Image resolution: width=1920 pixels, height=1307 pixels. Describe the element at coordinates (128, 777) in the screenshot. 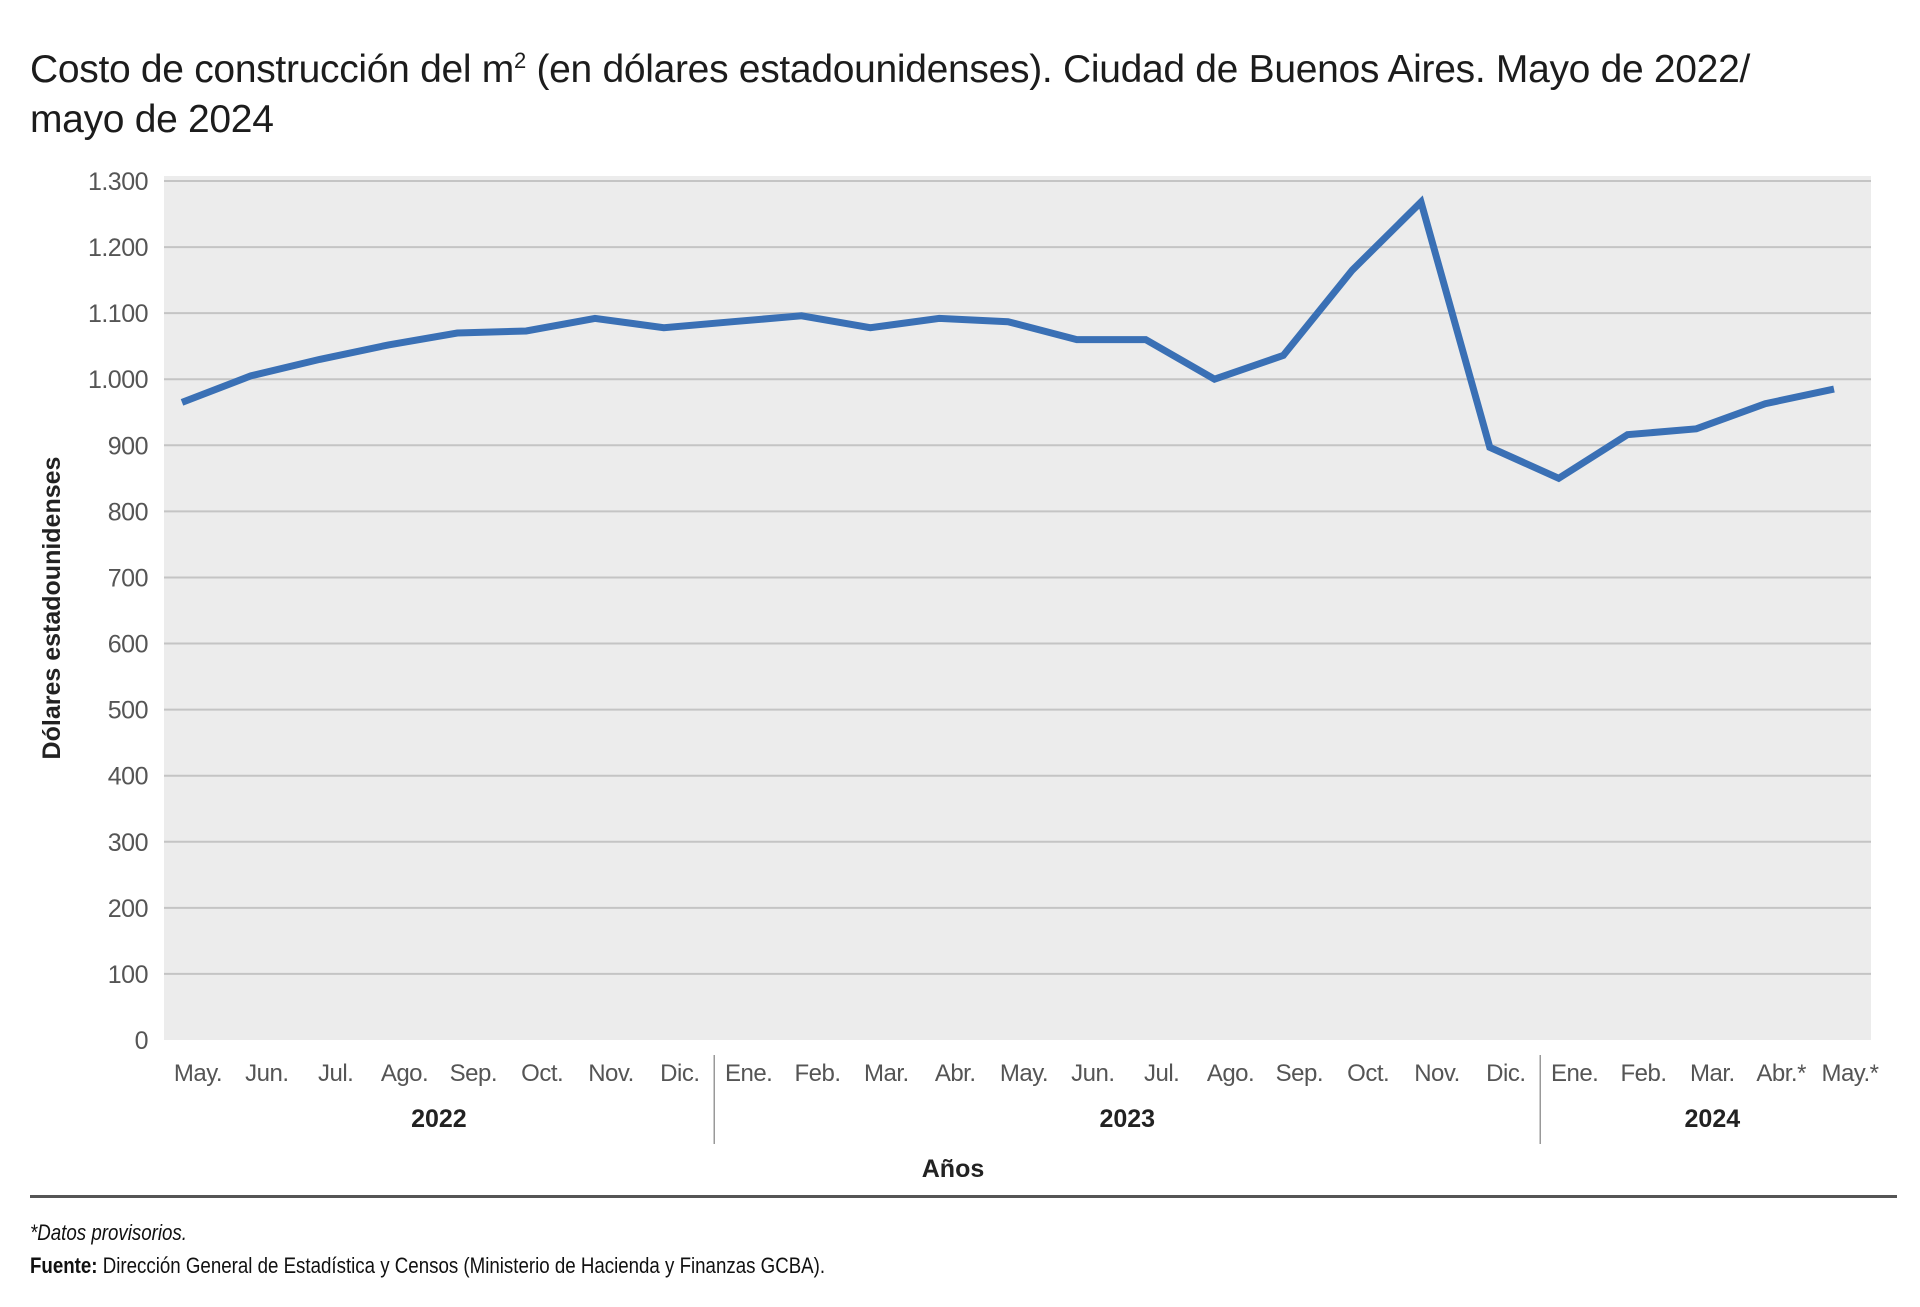

I see `y-tick-label: 400` at that location.